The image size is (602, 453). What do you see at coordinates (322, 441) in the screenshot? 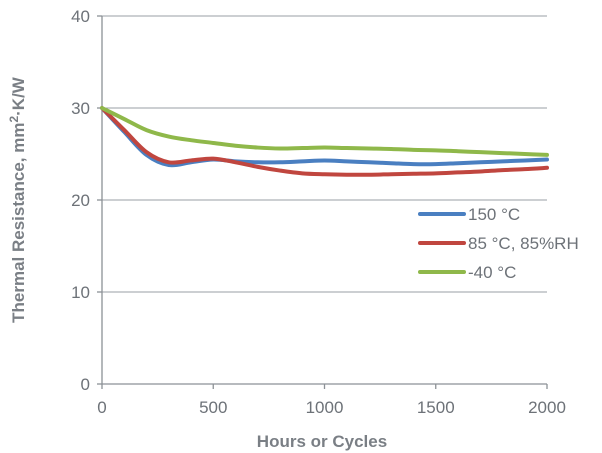
I see `x-axis-title: Hours or Cycles` at bounding box center [322, 441].